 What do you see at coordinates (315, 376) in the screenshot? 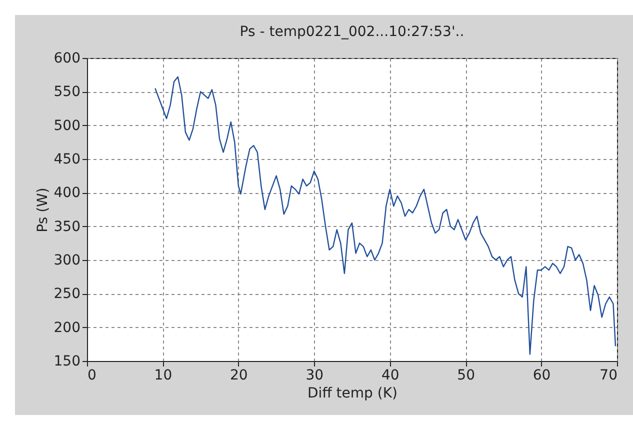
I see `x-tick-label: 30` at bounding box center [315, 376].